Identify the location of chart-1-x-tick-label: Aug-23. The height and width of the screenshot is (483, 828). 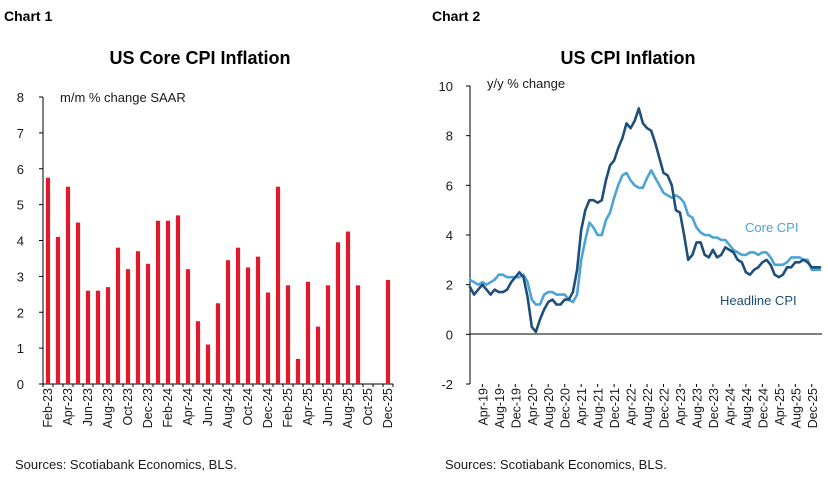
(108, 408).